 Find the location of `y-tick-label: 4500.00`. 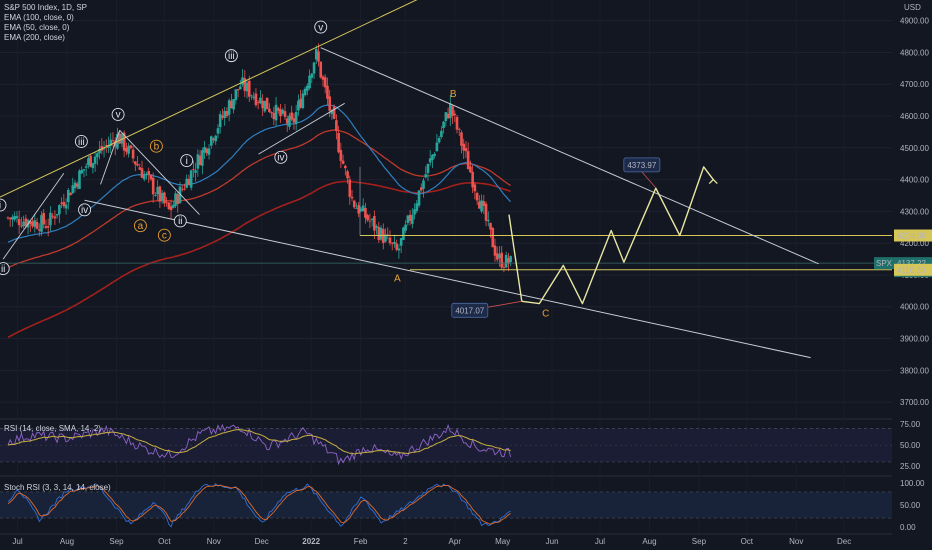

y-tick-label: 4500.00 is located at coordinates (914, 148).